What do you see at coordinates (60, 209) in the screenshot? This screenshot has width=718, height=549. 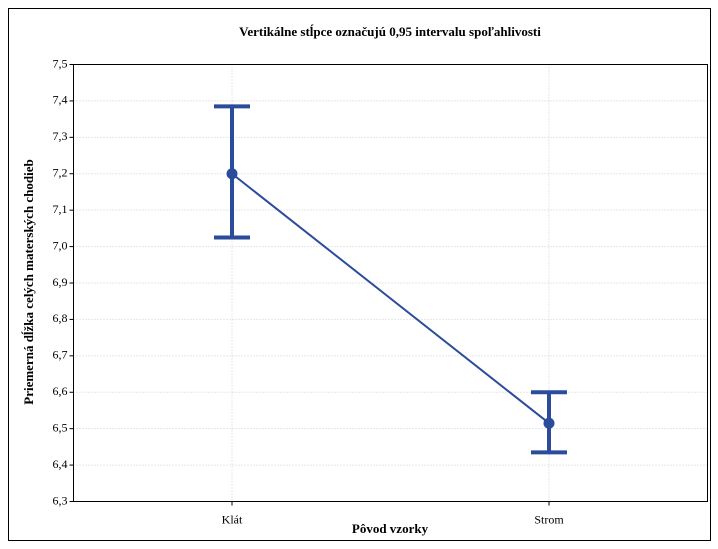 I see `y-tick-label: 7,1` at bounding box center [60, 209].